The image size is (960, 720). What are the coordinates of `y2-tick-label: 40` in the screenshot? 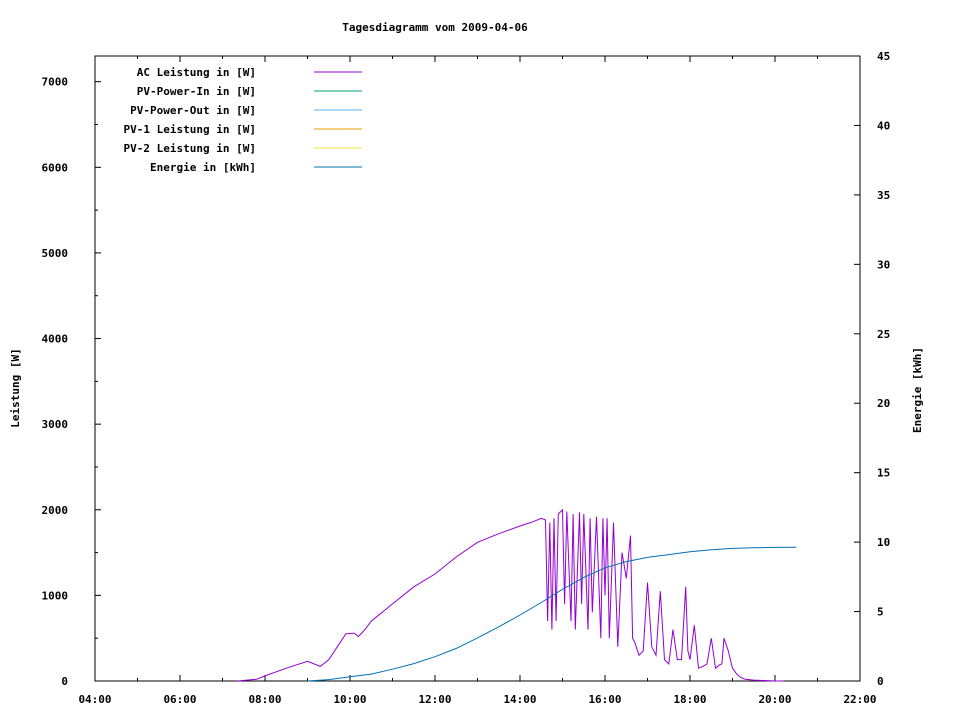 It's located at (883, 125).